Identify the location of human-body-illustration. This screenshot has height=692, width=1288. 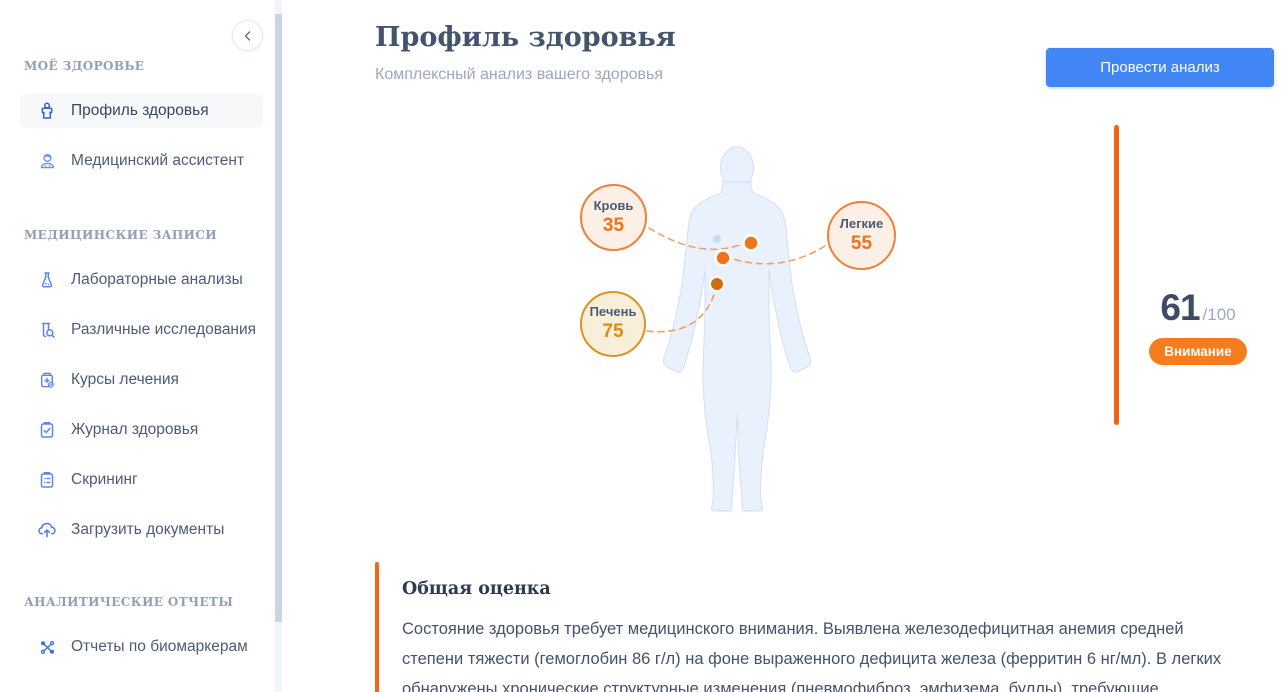
(737, 329).